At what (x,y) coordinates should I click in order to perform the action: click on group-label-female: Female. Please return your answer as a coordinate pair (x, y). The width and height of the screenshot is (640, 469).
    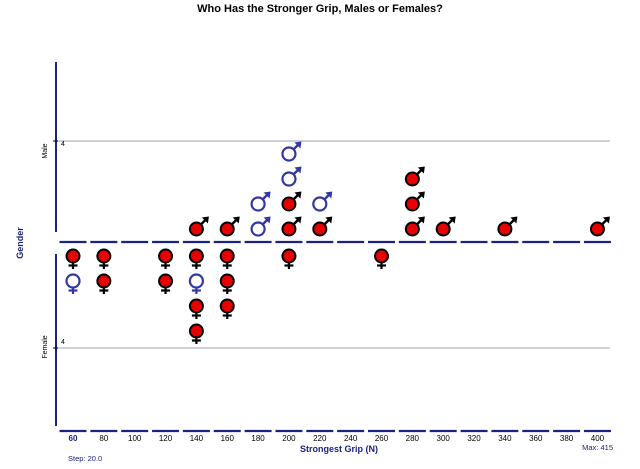
    Looking at the image, I should click on (45, 346).